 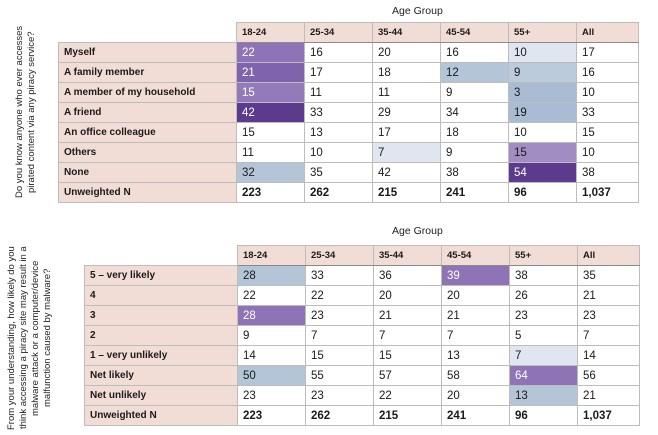 What do you see at coordinates (147, 112) in the screenshot?
I see `row-label: A friend` at bounding box center [147, 112].